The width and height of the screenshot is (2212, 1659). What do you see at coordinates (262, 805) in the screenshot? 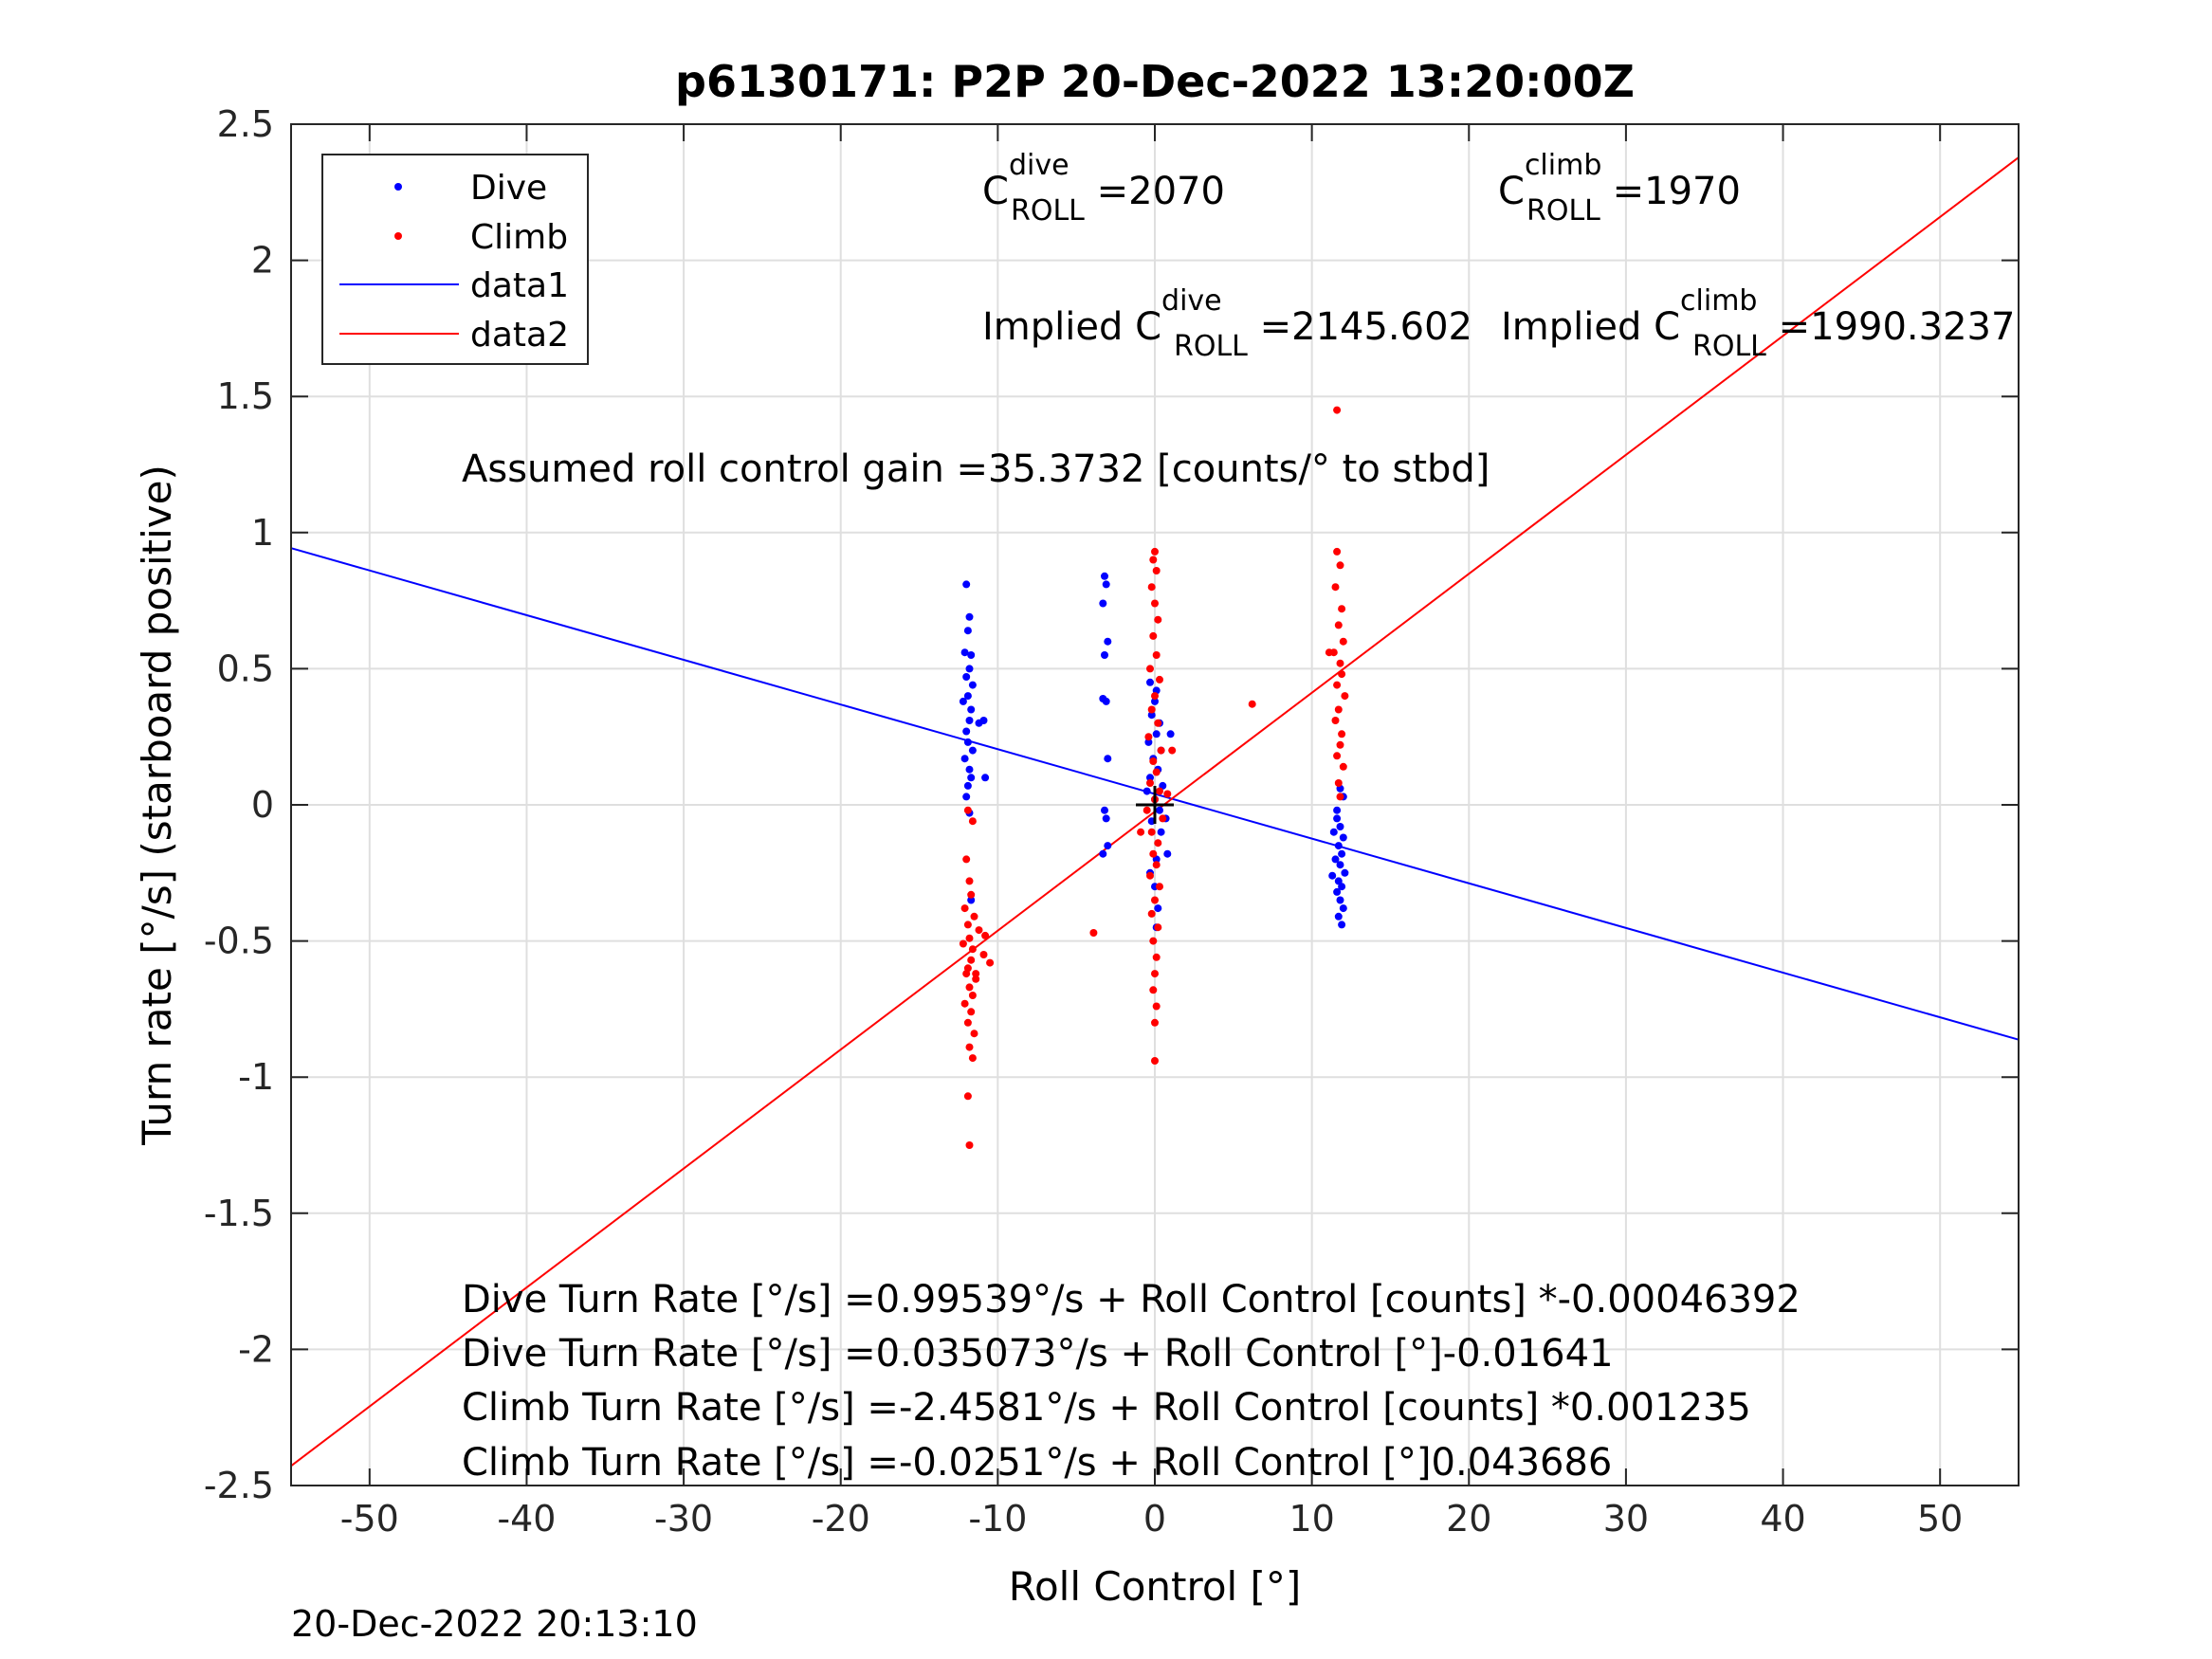
I see `y-tick-label: 0` at bounding box center [262, 805].